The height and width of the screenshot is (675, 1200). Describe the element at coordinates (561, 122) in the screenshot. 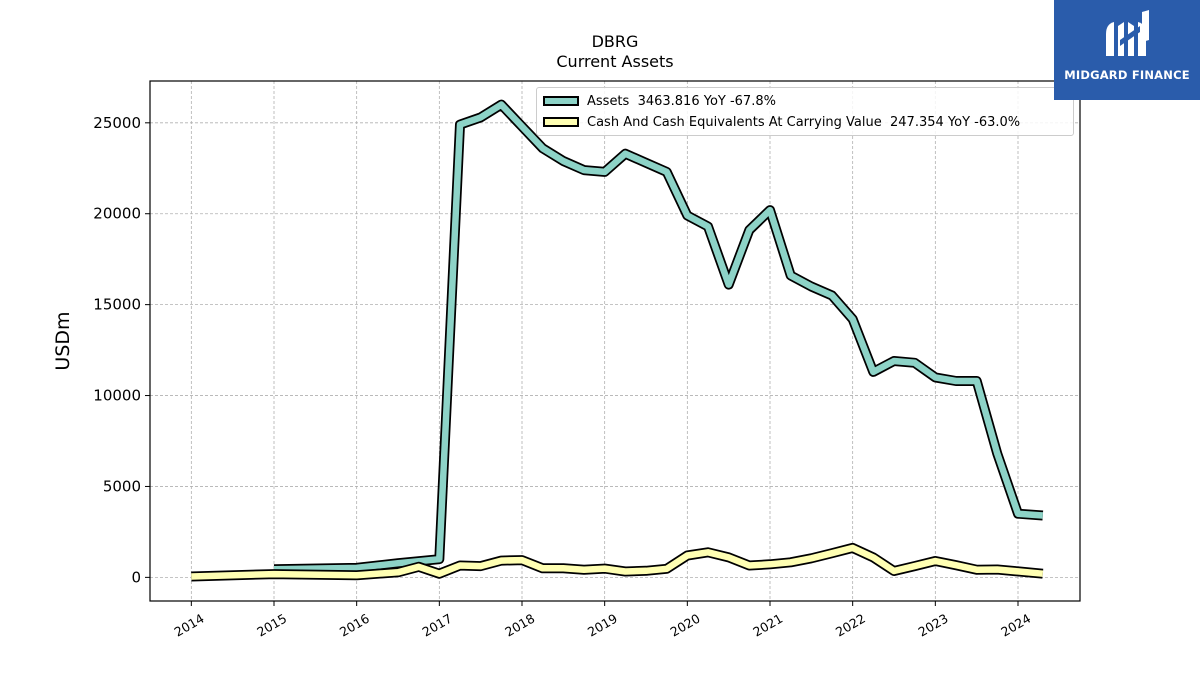

I see `legend-swatch-cash` at that location.